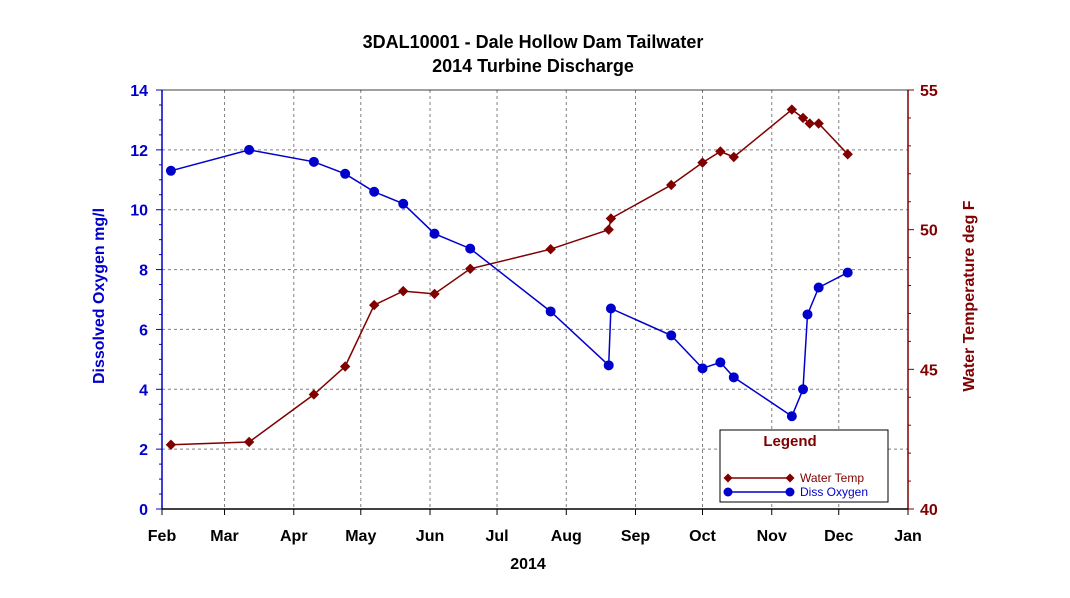 This screenshot has height=598, width=1070. What do you see at coordinates (923, 301) in the screenshot?
I see `right-axis-ticks: 40 45 50 55` at bounding box center [923, 301].